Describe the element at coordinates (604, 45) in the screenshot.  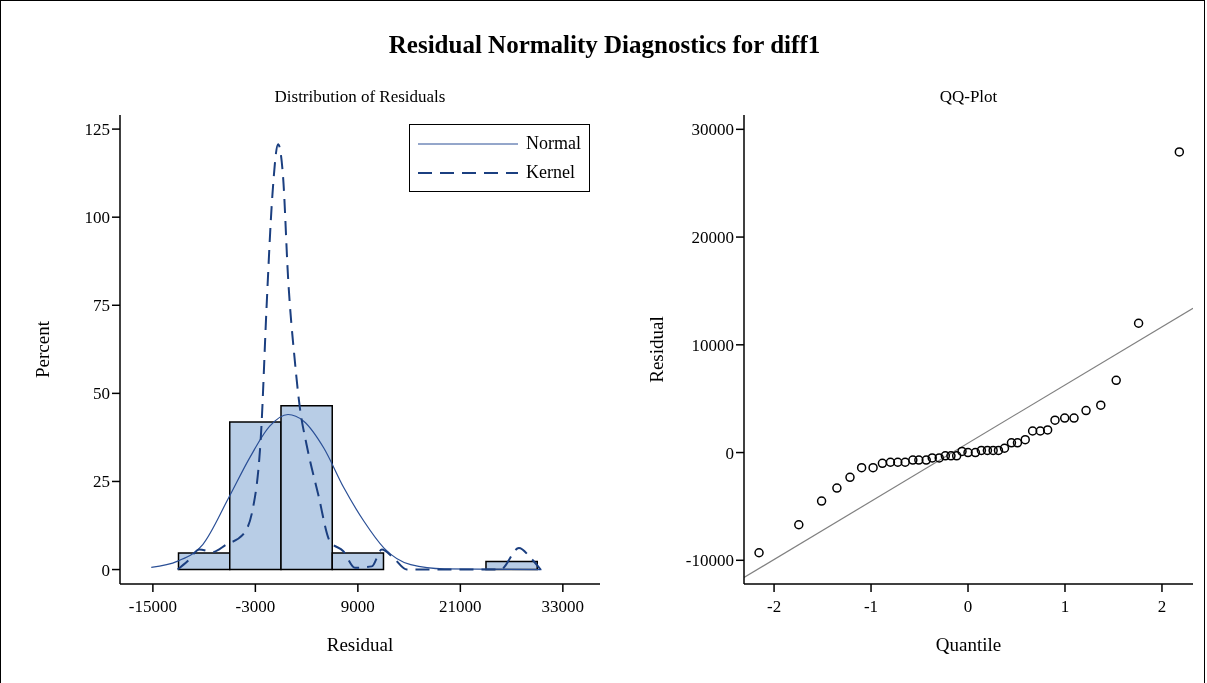
I see `chart-title: Residual Normality Diagnostics for diff1` at that location.